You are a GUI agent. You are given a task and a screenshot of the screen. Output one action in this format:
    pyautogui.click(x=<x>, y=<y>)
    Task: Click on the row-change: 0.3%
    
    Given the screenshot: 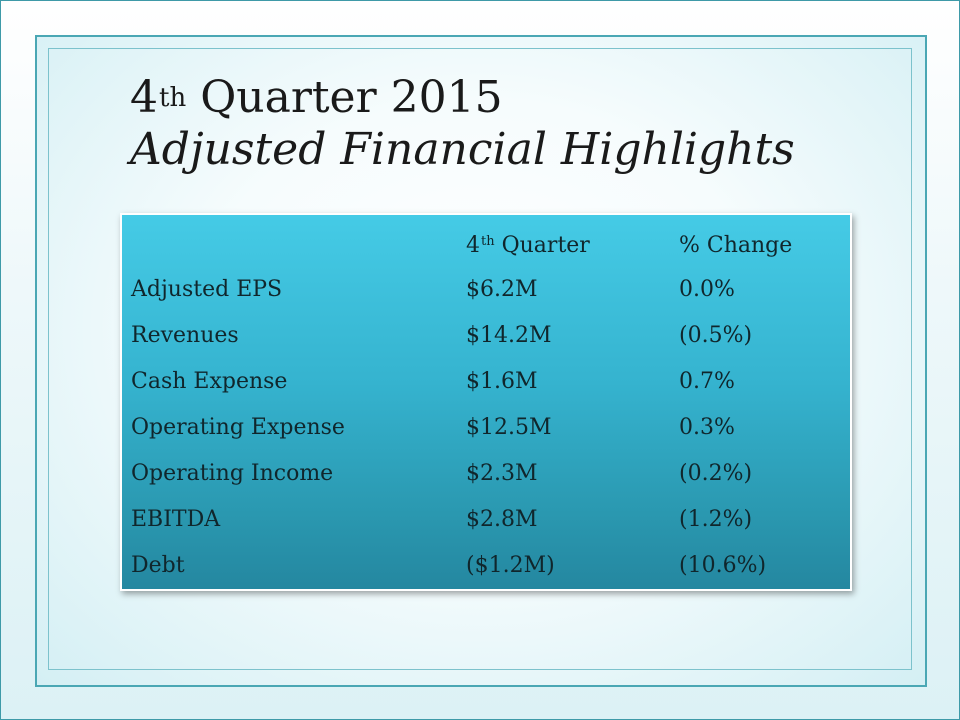 What is the action you would take?
    pyautogui.click(x=707, y=427)
    